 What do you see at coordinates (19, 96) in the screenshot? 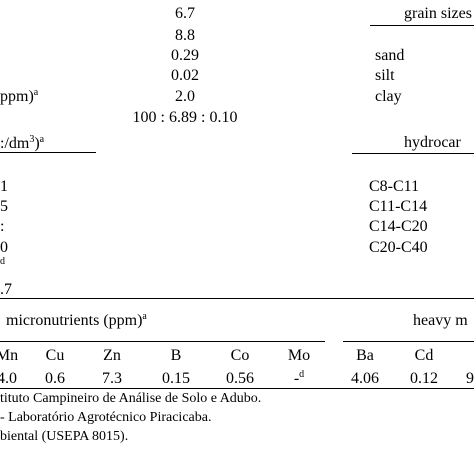
I see `ppm-label: ppm)a` at bounding box center [19, 96].